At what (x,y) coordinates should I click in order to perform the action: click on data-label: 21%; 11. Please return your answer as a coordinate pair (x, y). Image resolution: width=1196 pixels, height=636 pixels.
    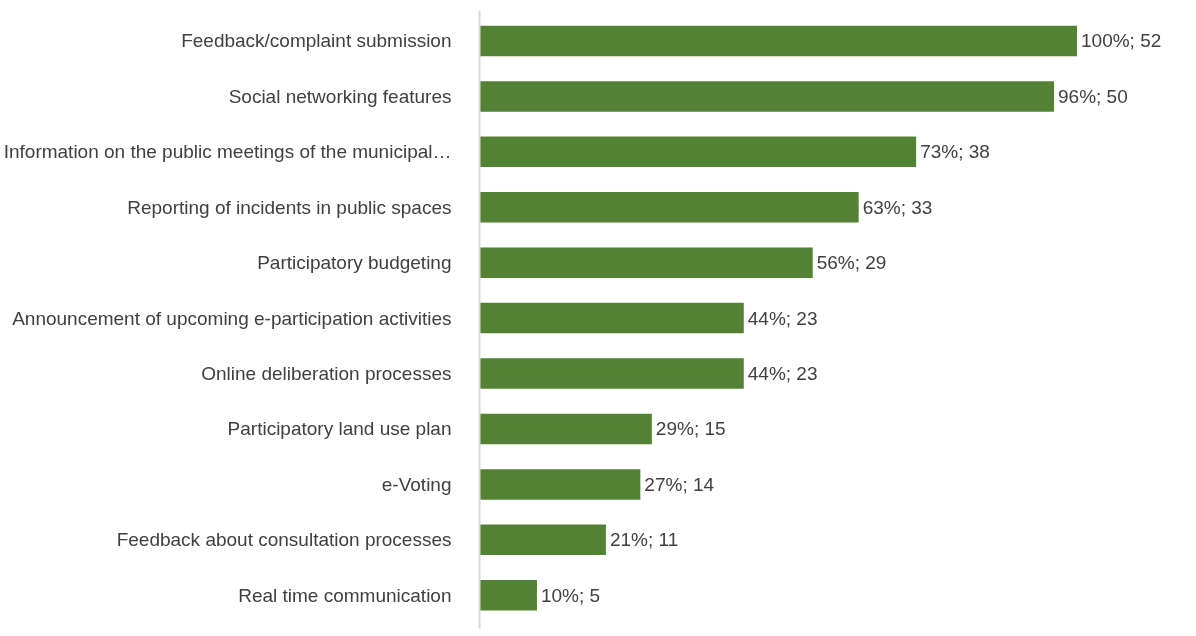
    Looking at the image, I should click on (644, 540).